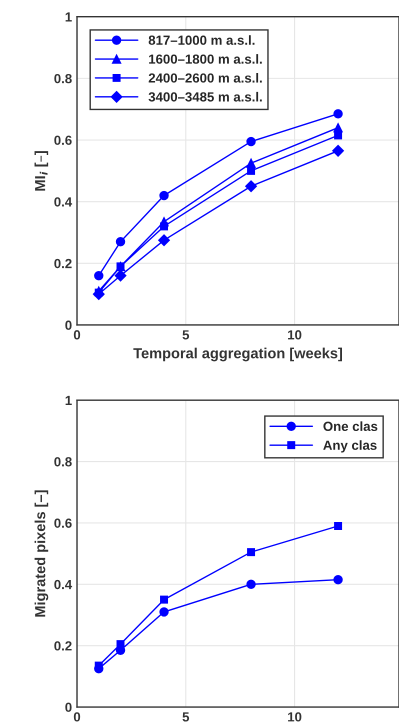  I want to click on x-axis-title: Temporal aggregation [weeks], so click(237, 355).